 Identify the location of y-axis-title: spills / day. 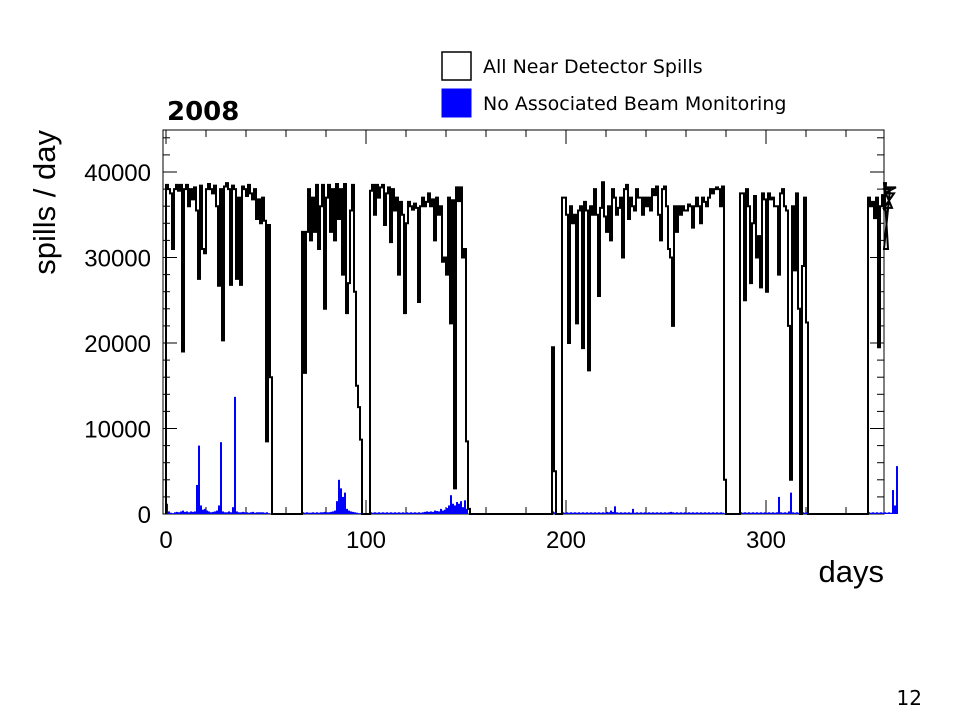
(44, 202).